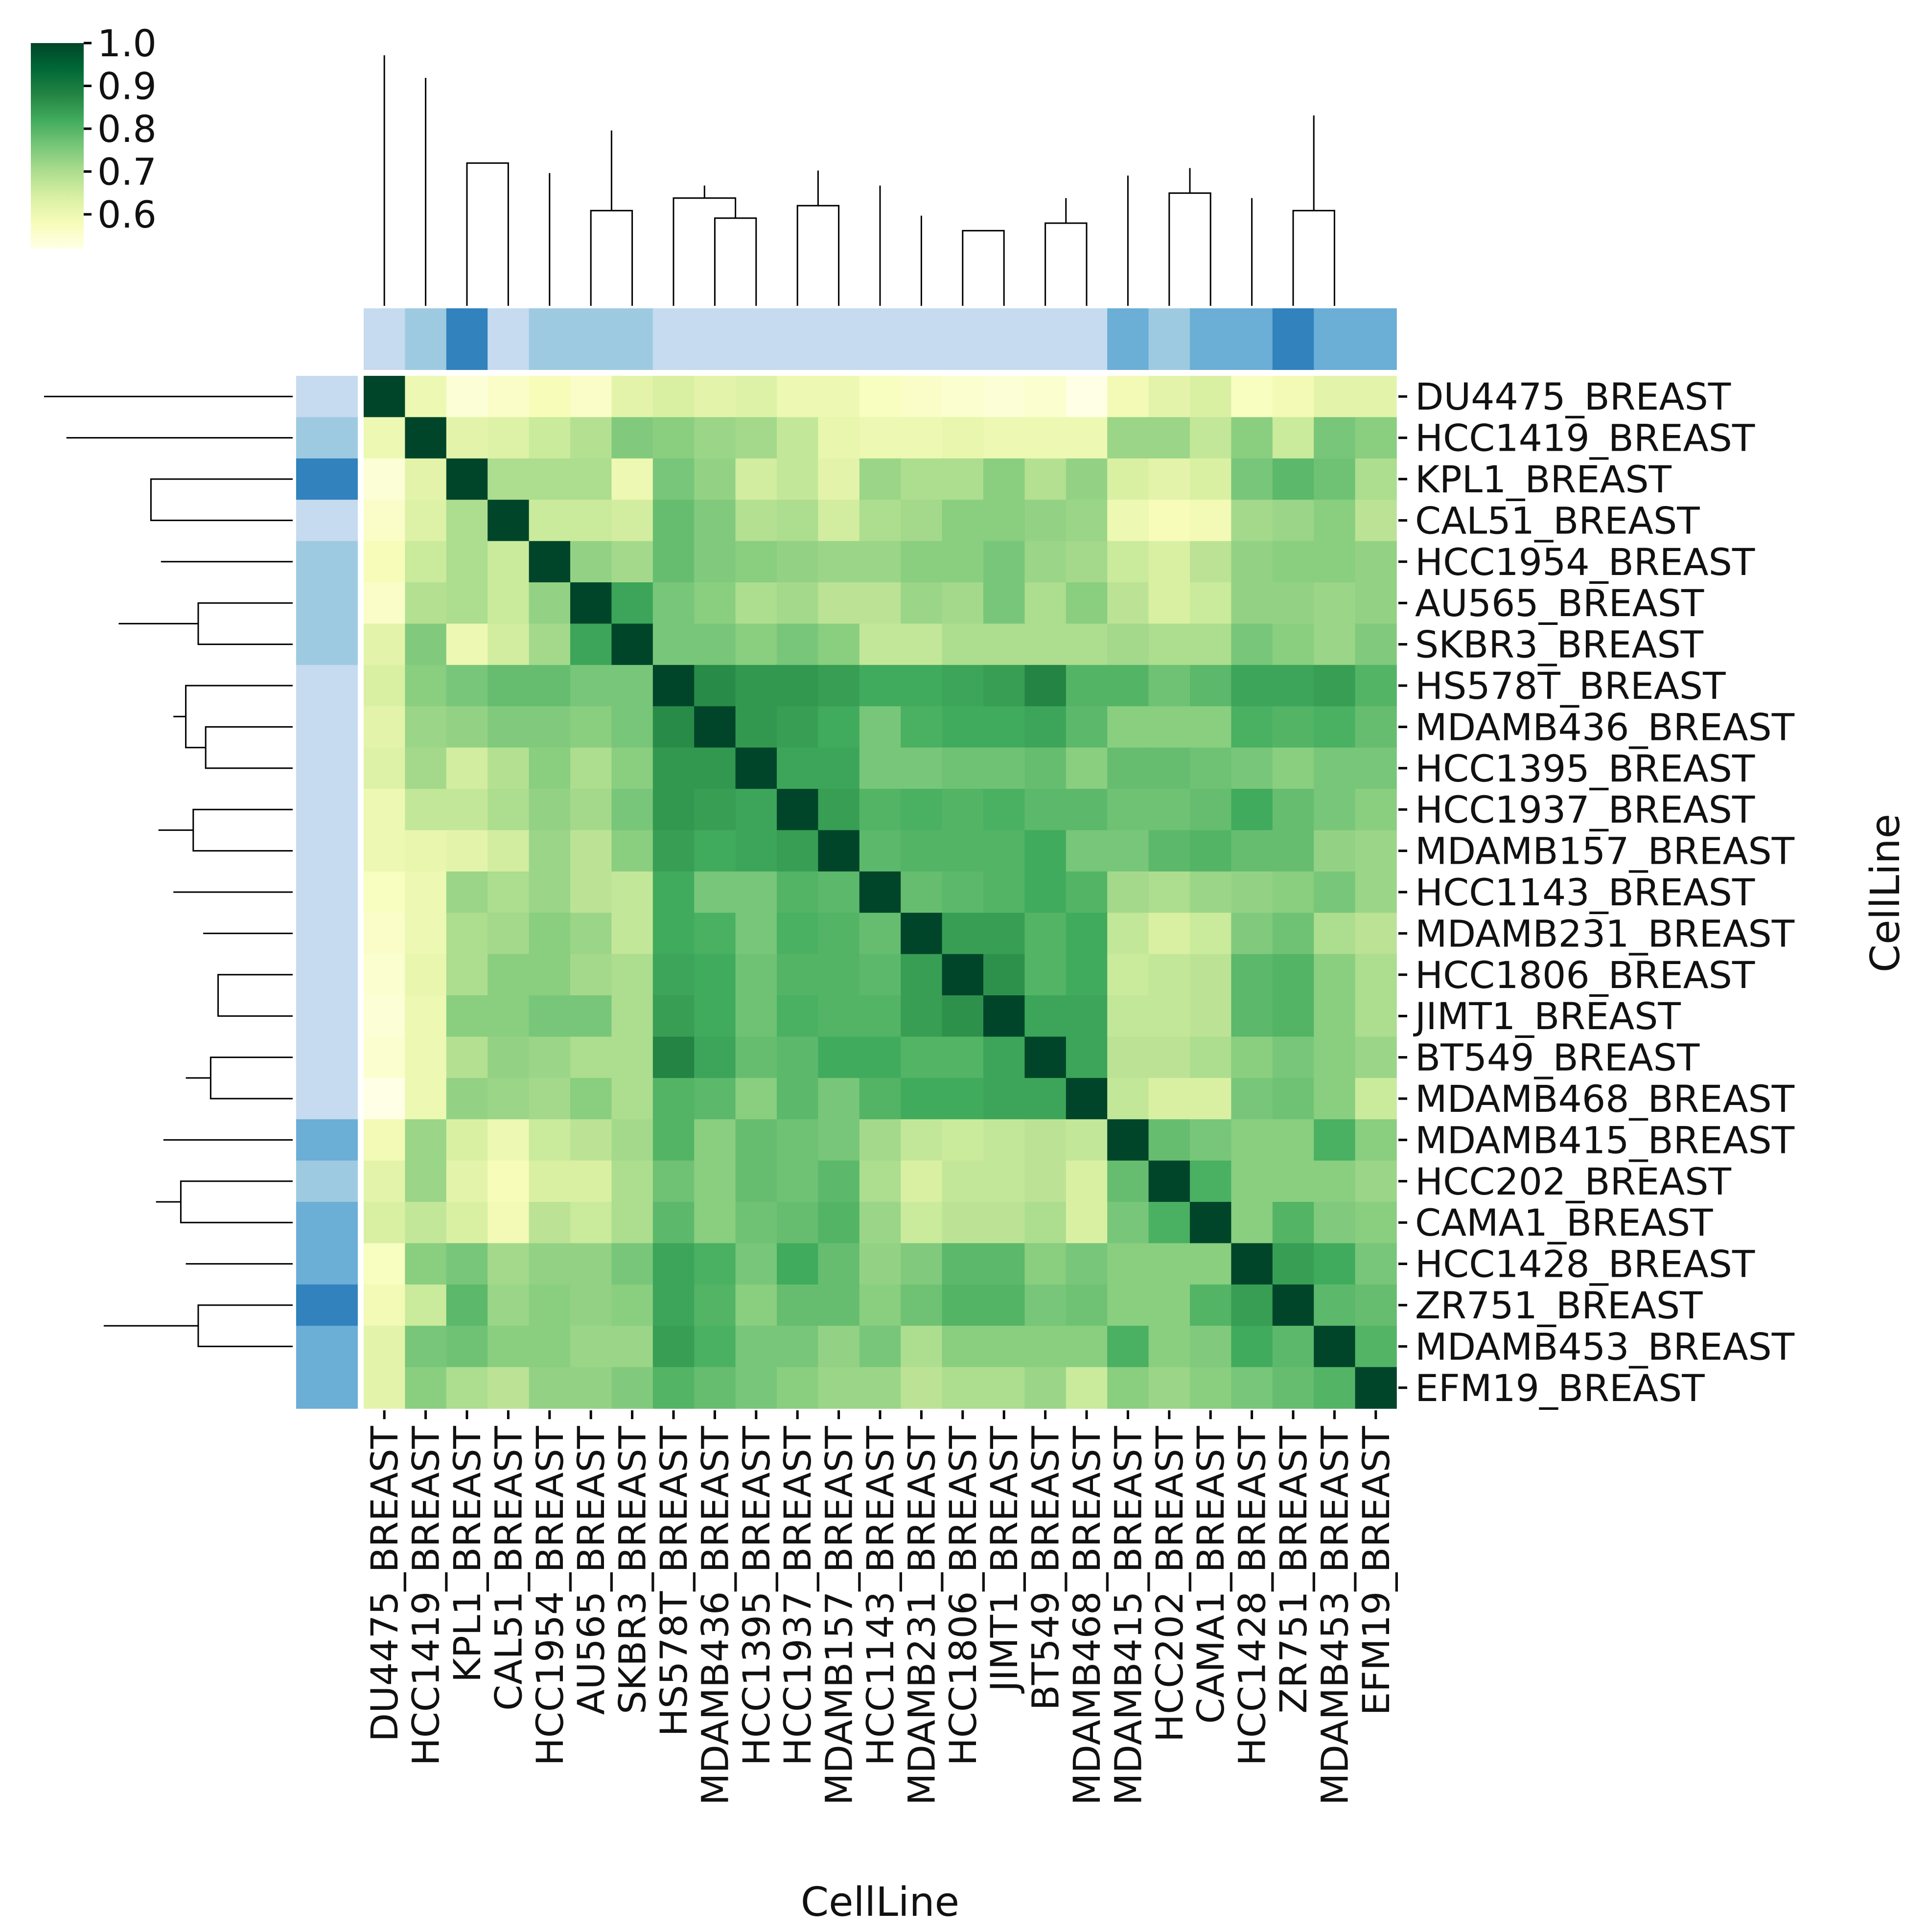 Image resolution: width=1927 pixels, height=1932 pixels. I want to click on column-tick-label: EFM19_BREAST, so click(1376, 1570).